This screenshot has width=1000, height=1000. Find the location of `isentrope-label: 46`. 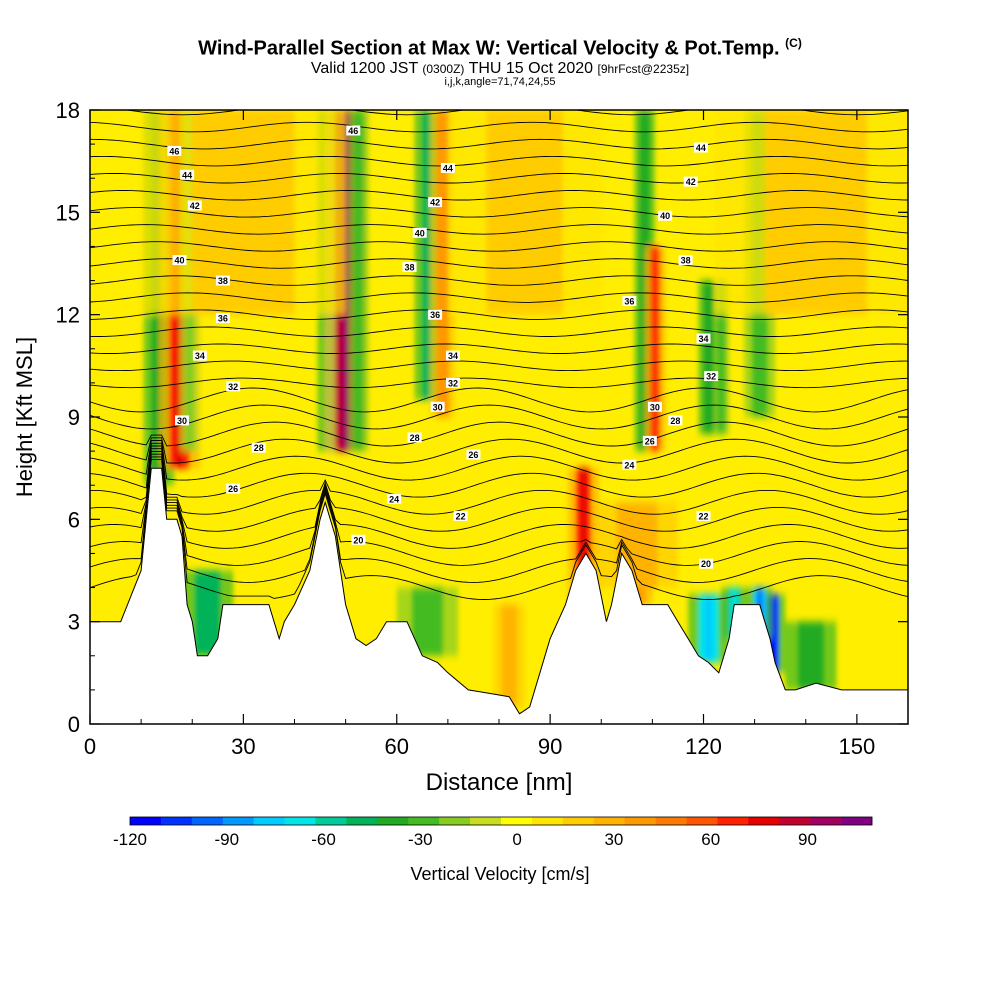

isentrope-label: 46 is located at coordinates (174, 151).